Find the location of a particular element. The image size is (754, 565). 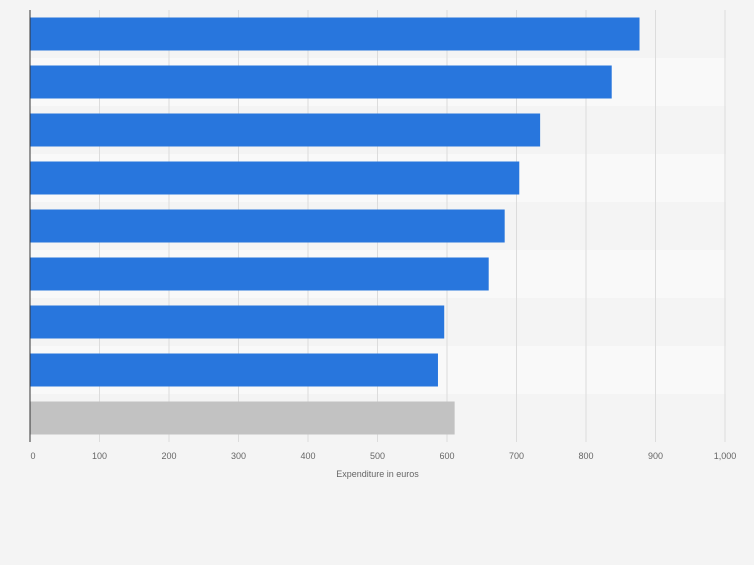

x-tick-label: 600 is located at coordinates (446, 456).